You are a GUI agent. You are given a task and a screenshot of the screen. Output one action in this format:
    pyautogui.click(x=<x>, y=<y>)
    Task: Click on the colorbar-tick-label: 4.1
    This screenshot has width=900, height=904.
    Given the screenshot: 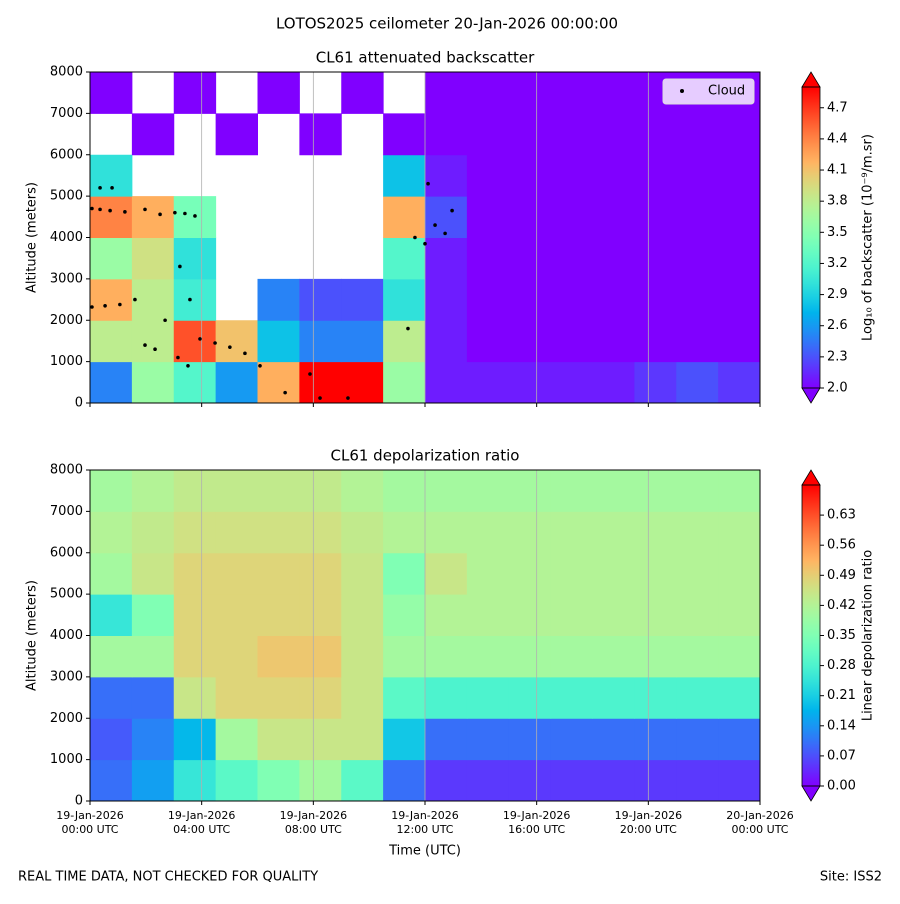 What is the action you would take?
    pyautogui.click(x=837, y=170)
    